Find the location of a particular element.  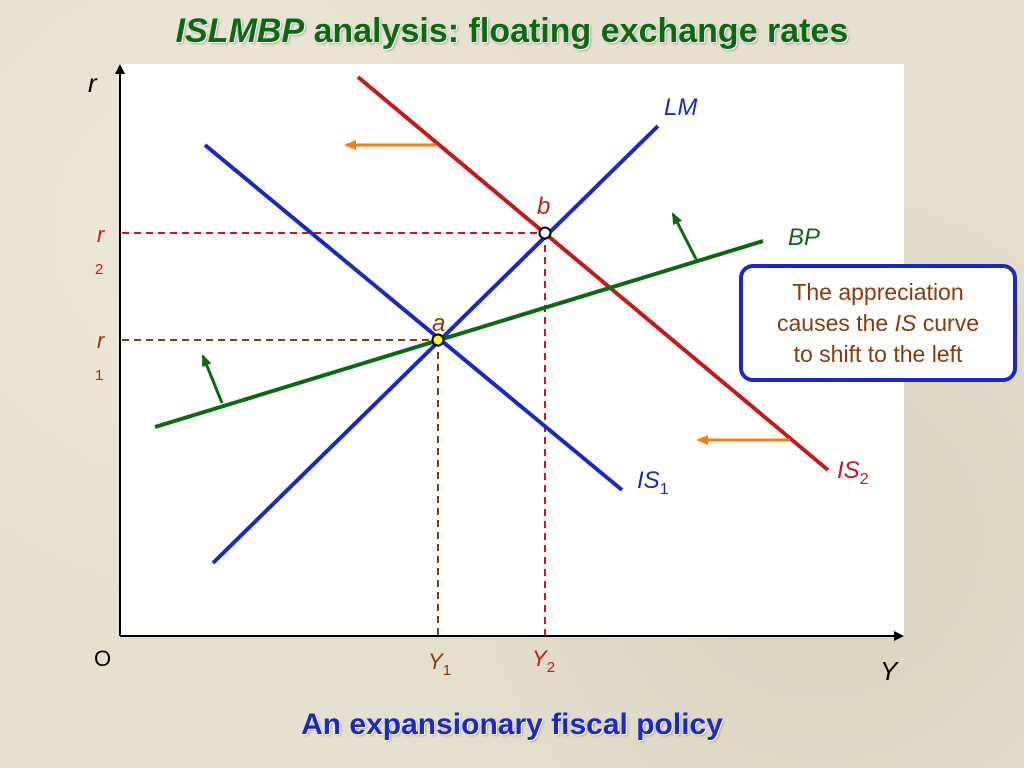

point-b-label: b is located at coordinates (543, 206).